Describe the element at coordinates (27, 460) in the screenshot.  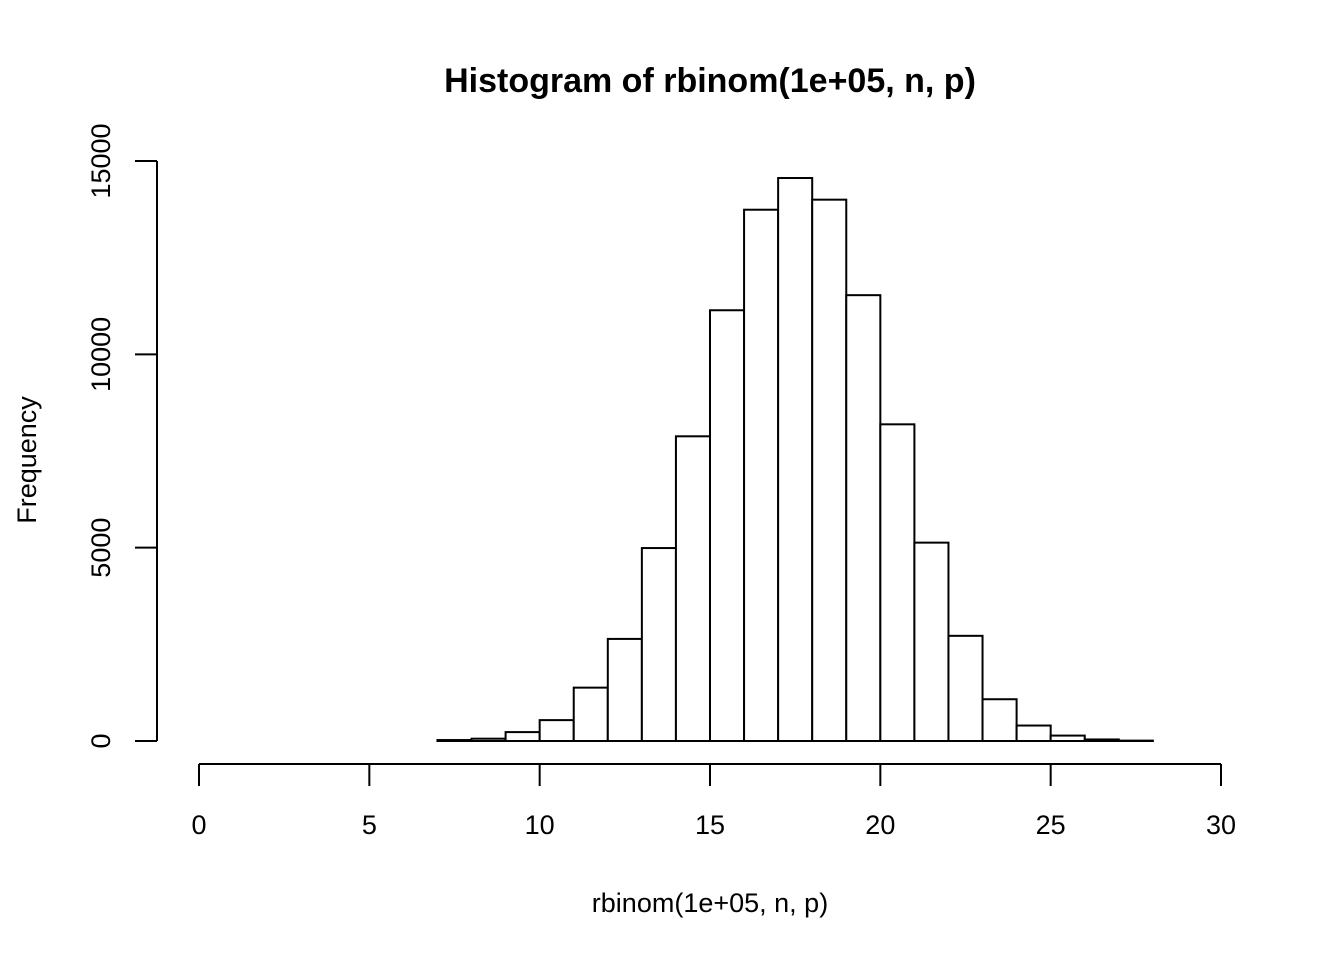
I see `y-axis-label: Frequency` at that location.